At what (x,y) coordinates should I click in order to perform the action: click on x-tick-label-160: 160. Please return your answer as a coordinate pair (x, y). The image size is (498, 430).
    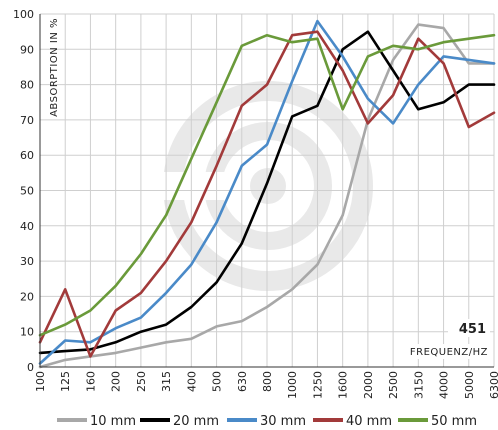
    Looking at the image, I should click on (90, 381).